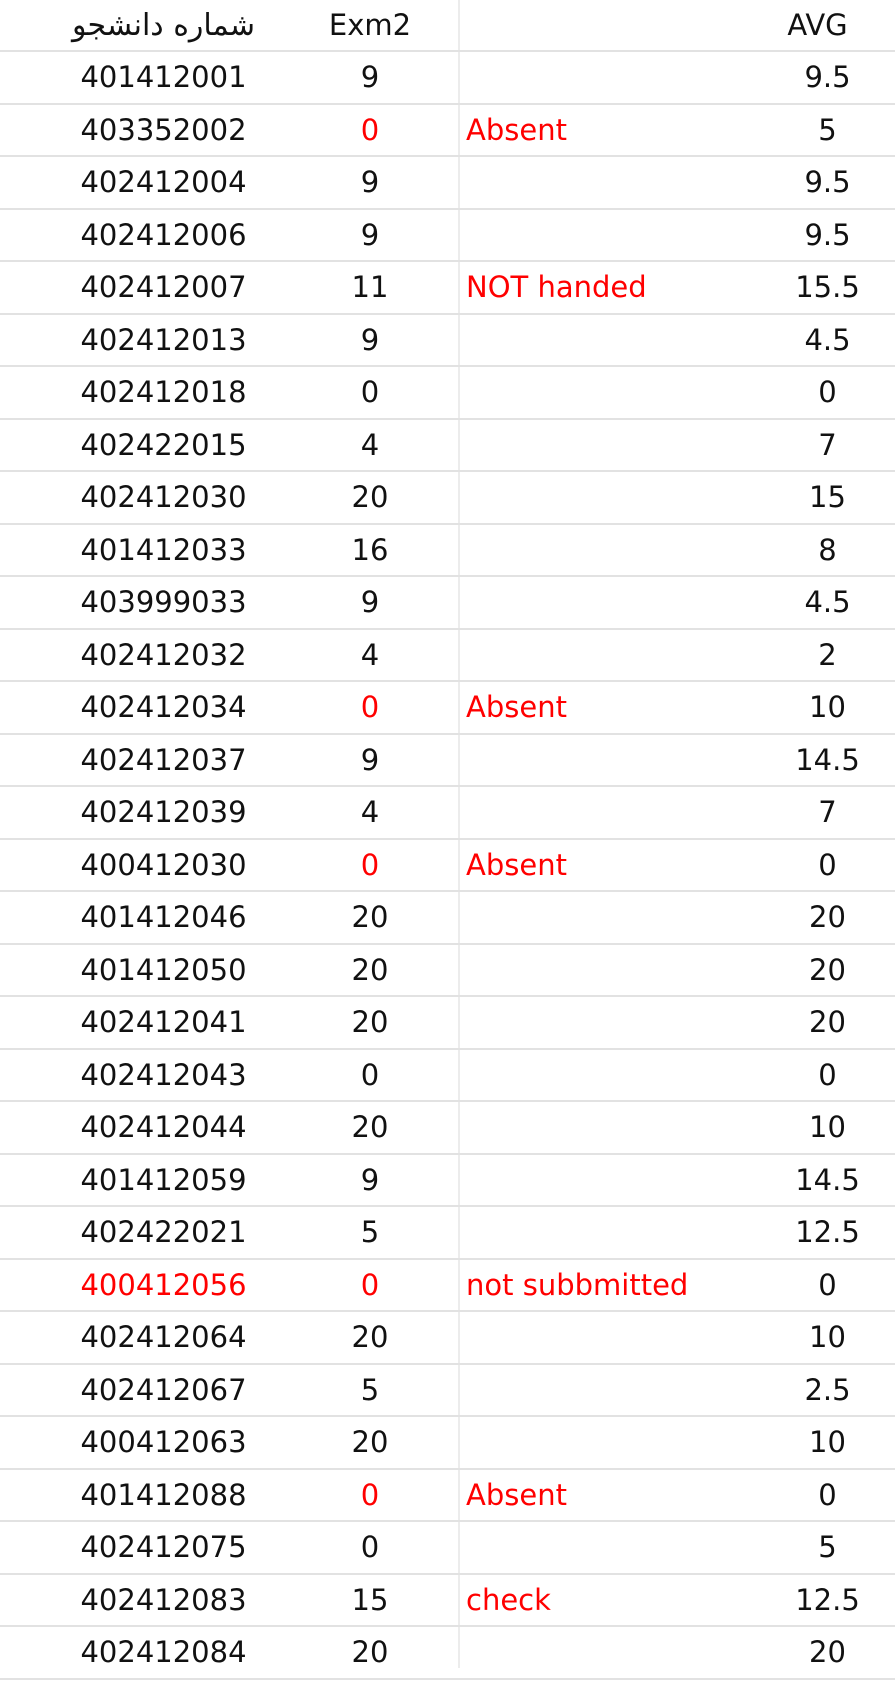 Image resolution: width=895 pixels, height=1681 pixels. I want to click on cell-student-id: 402412043, so click(163, 1074).